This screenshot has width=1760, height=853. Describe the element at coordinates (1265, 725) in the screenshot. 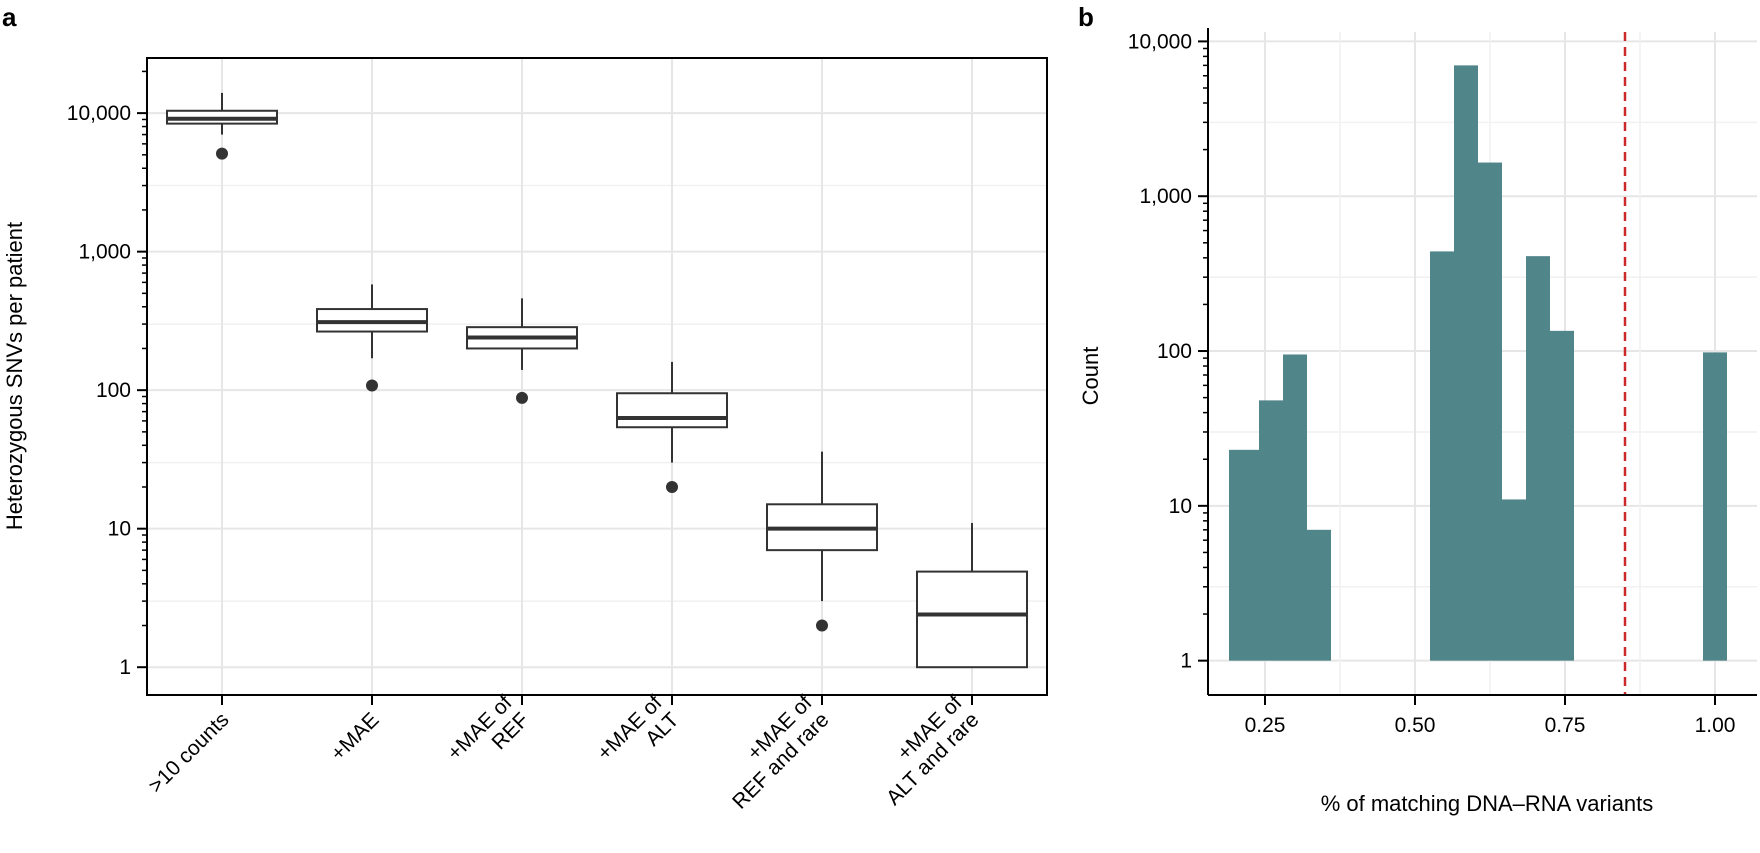

I see `x-tick-label: 0.25` at that location.